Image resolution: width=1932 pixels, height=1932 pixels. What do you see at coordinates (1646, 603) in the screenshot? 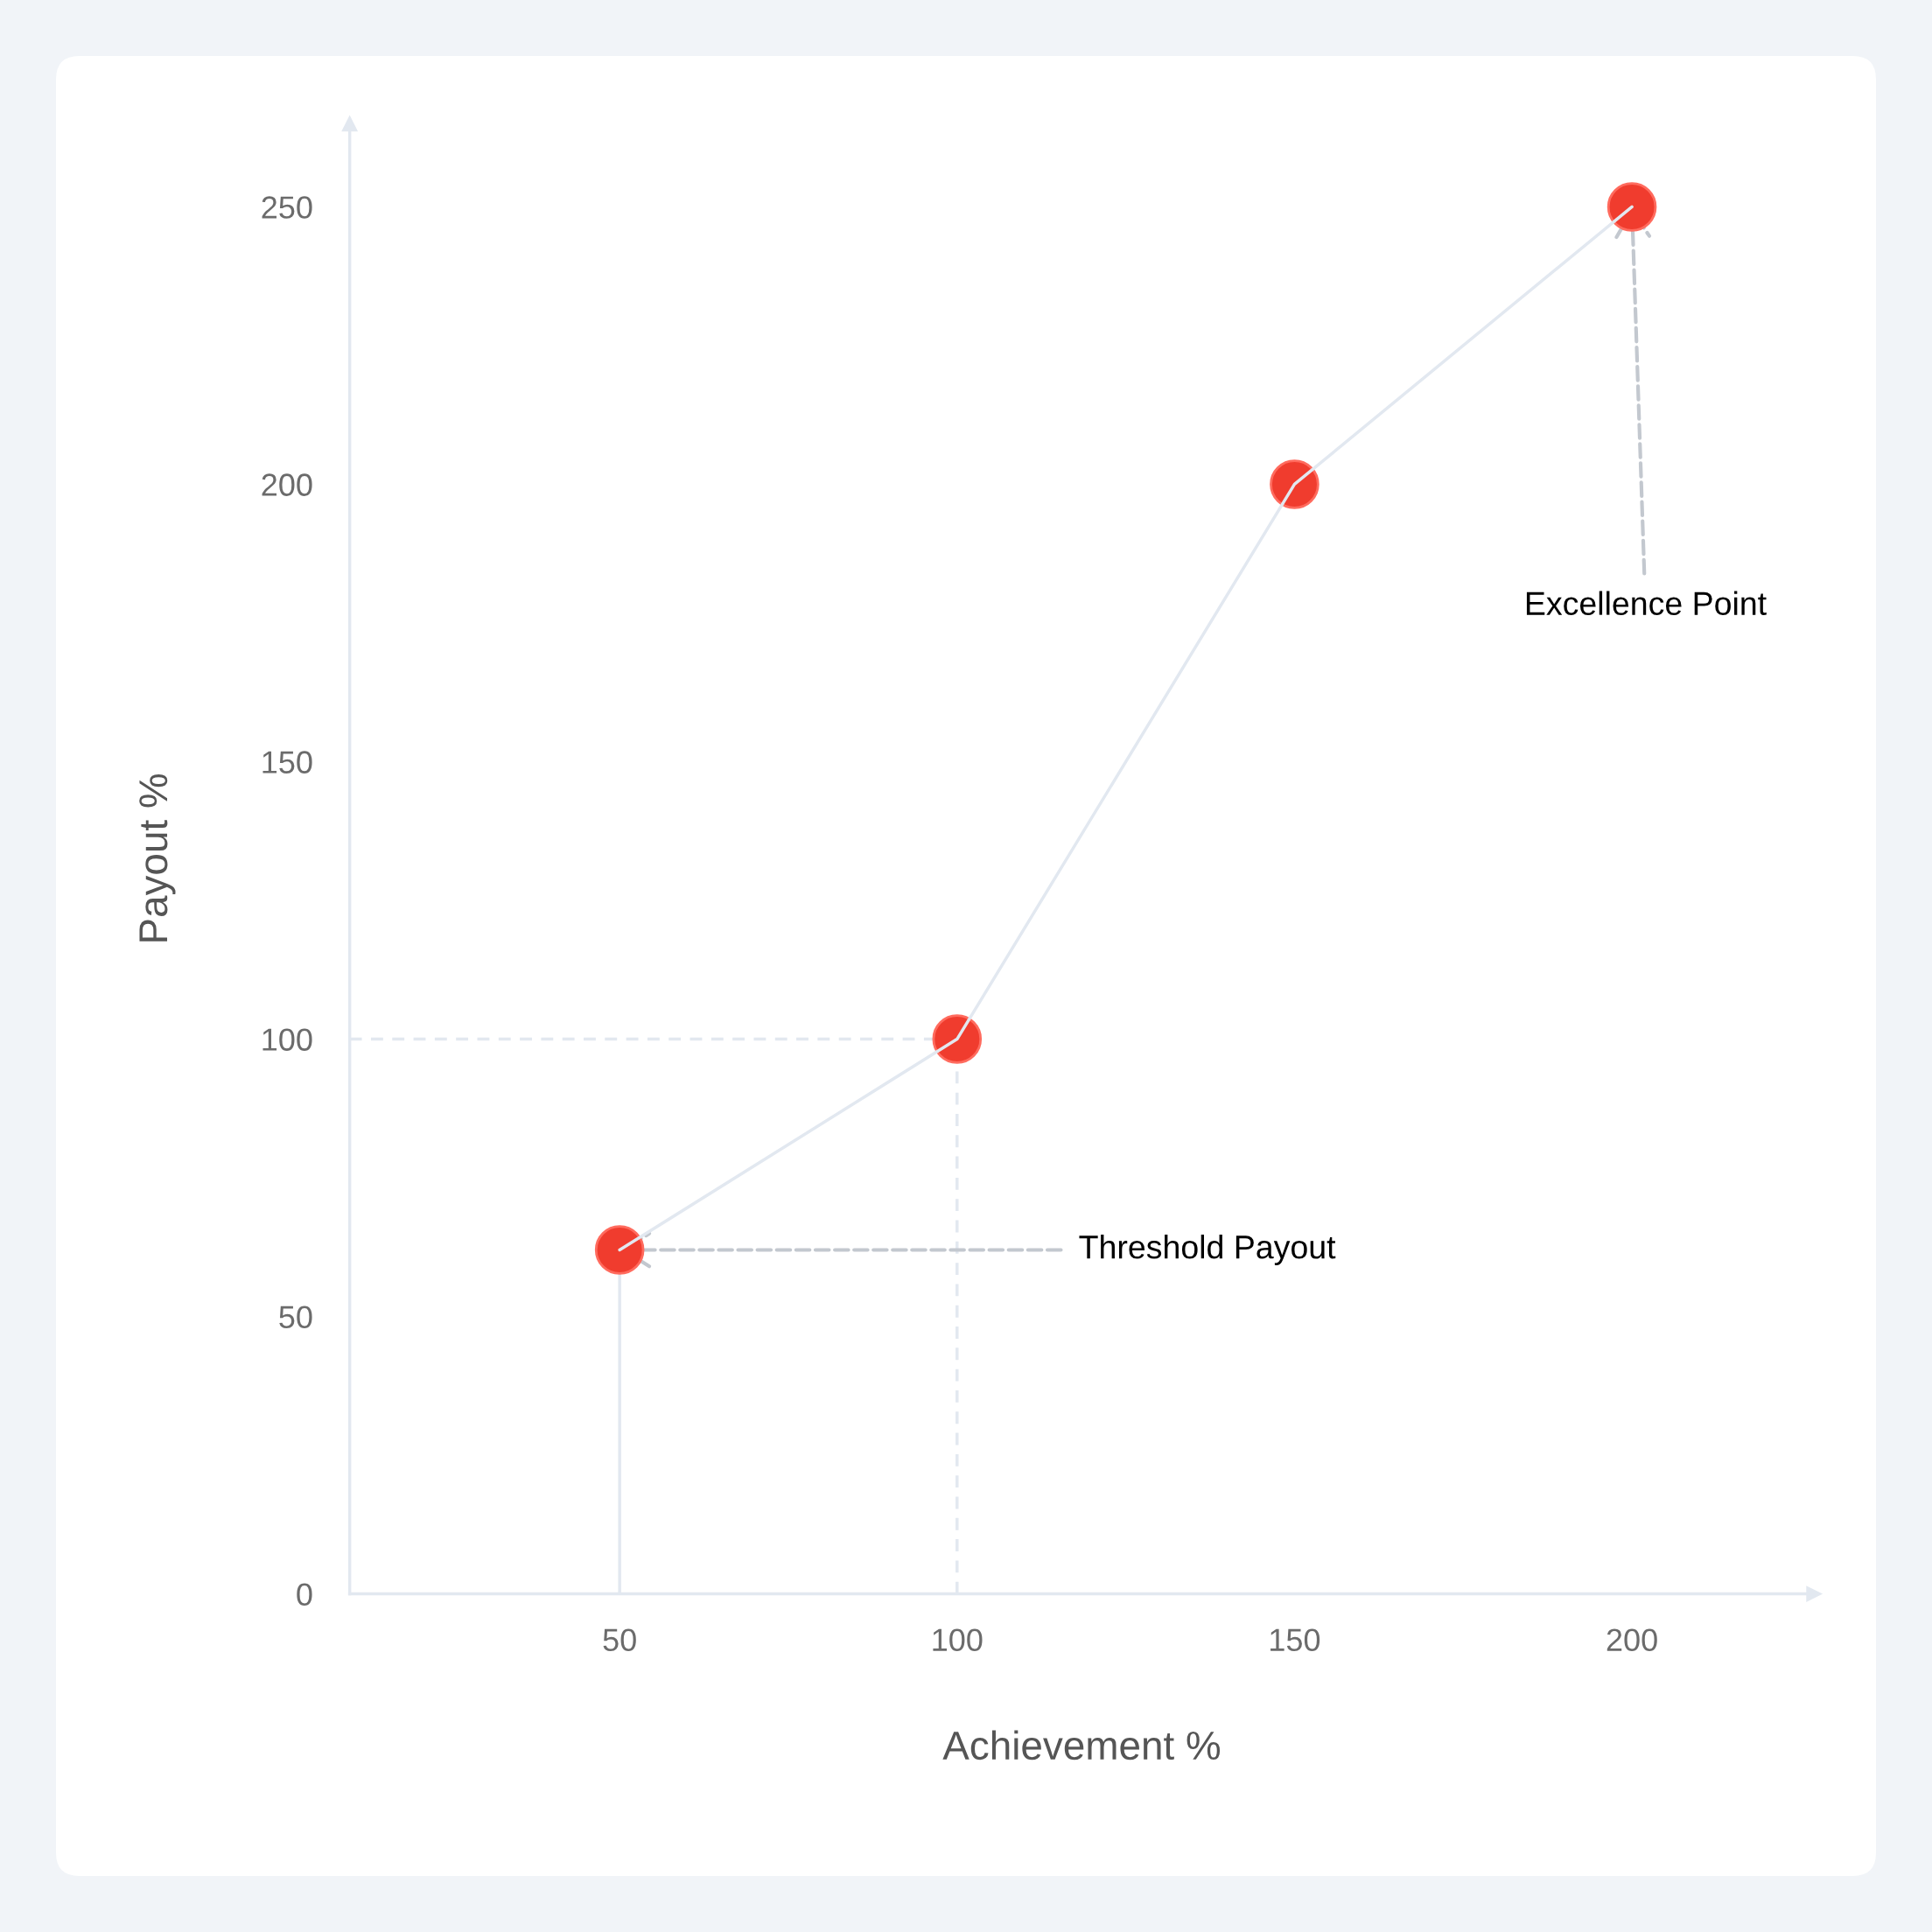
I see `annotation: Excellence Point` at bounding box center [1646, 603].